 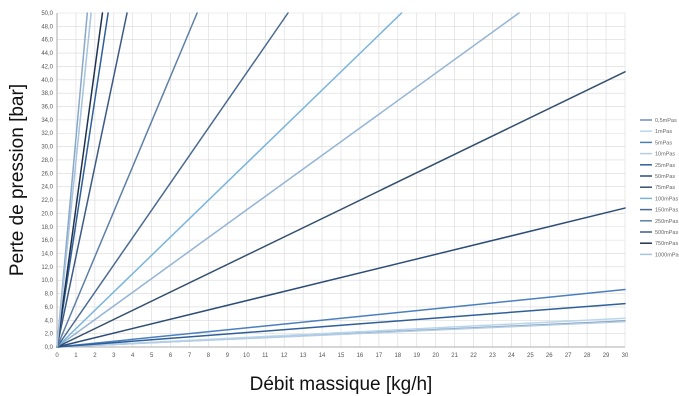 I want to click on legend-item: 0,5mPas, so click(x=658, y=121).